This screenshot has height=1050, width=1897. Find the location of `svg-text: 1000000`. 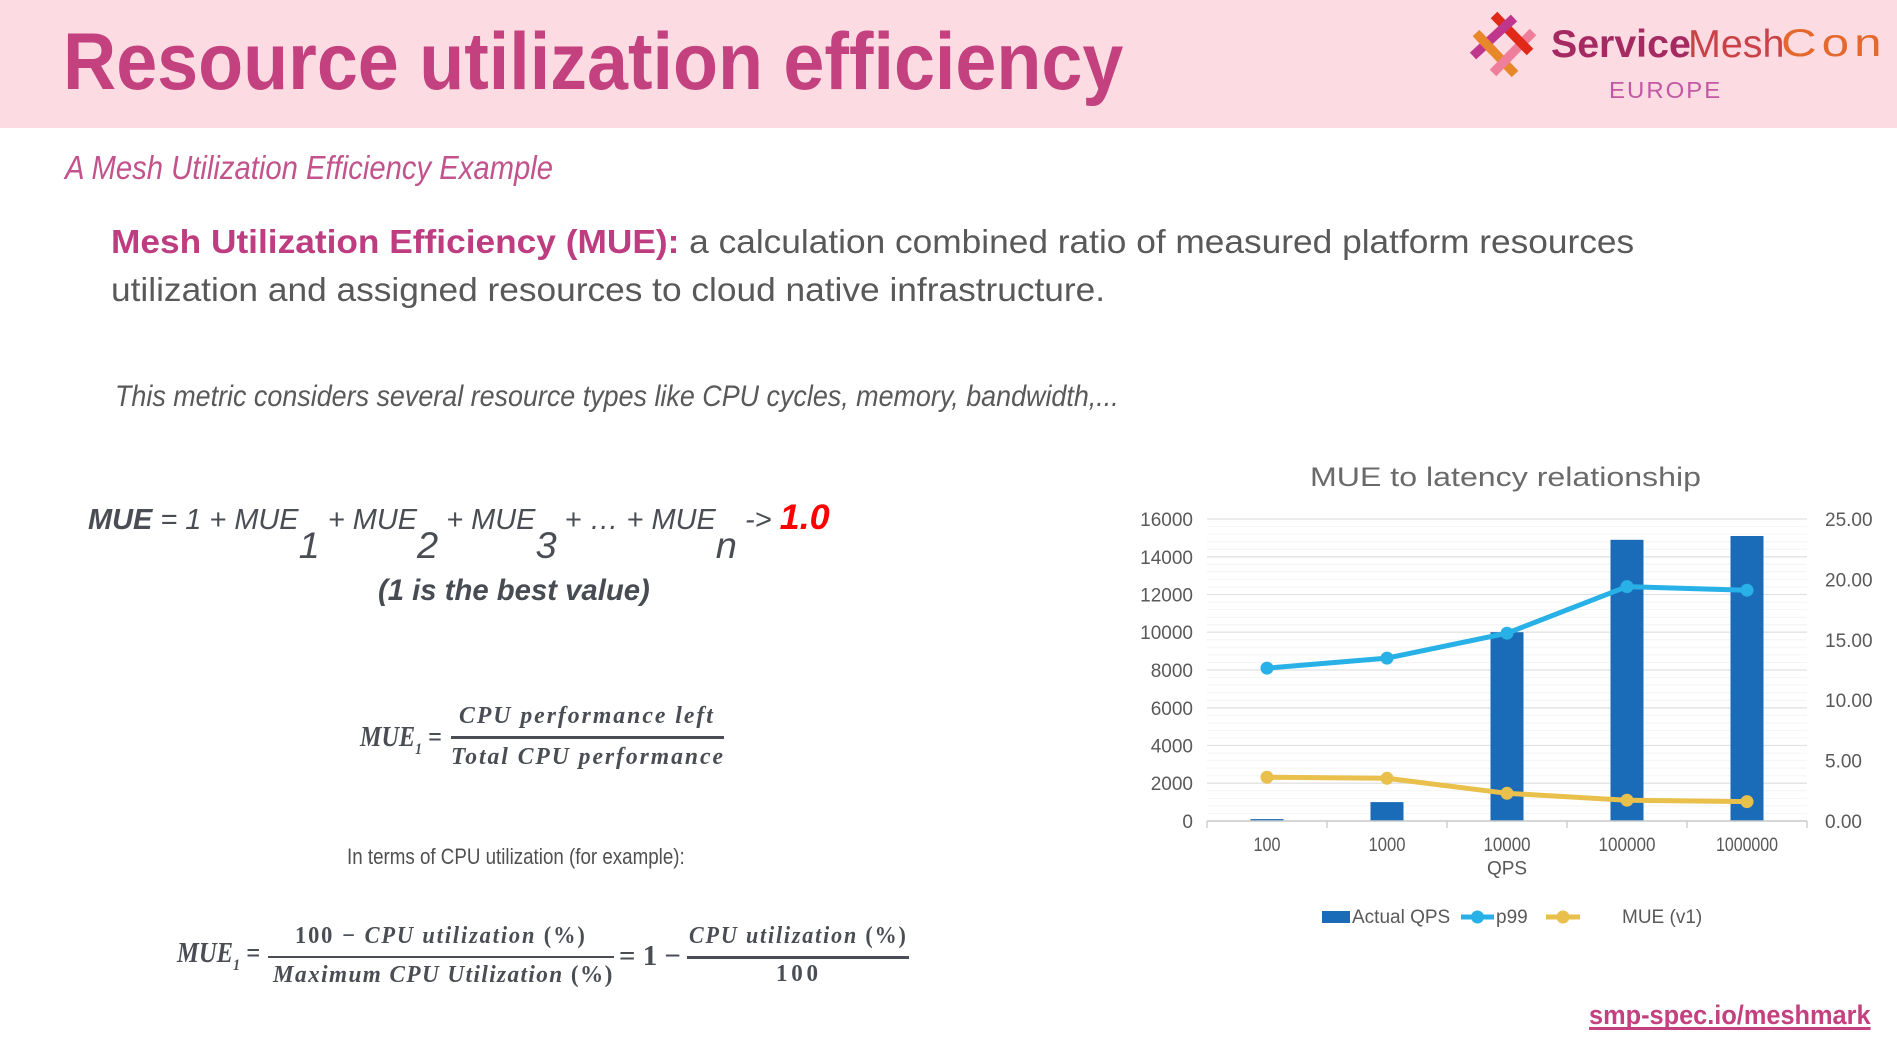

svg-text: 1000000 is located at coordinates (1747, 845).